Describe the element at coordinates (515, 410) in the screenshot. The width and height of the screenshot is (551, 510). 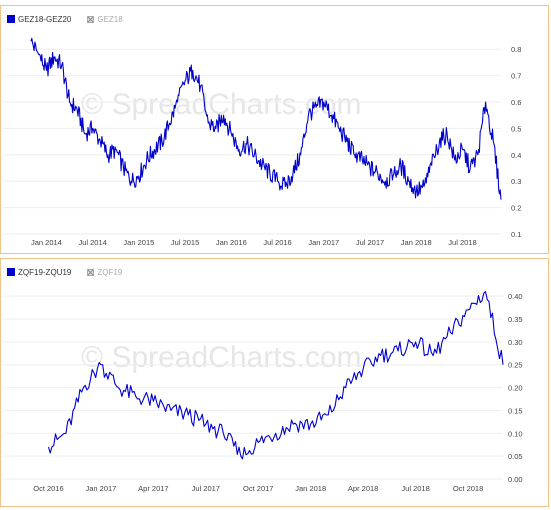
I see `y-tick-label: 0.15` at that location.